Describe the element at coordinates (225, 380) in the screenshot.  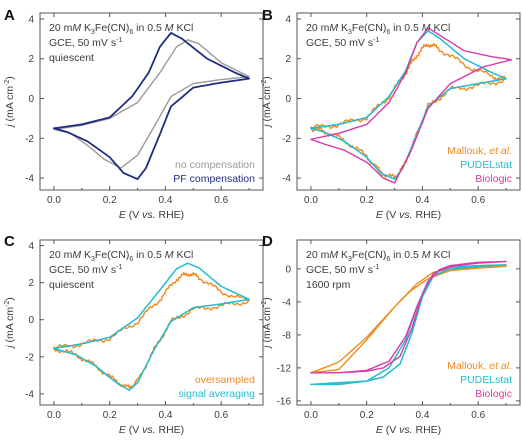
I see `legend-entry: oversampled` at that location.